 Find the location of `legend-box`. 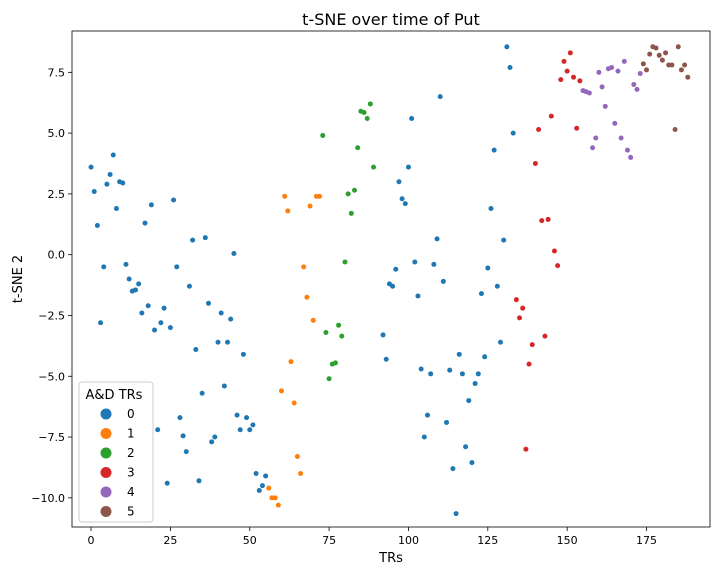

legend-box is located at coordinates (116, 452).